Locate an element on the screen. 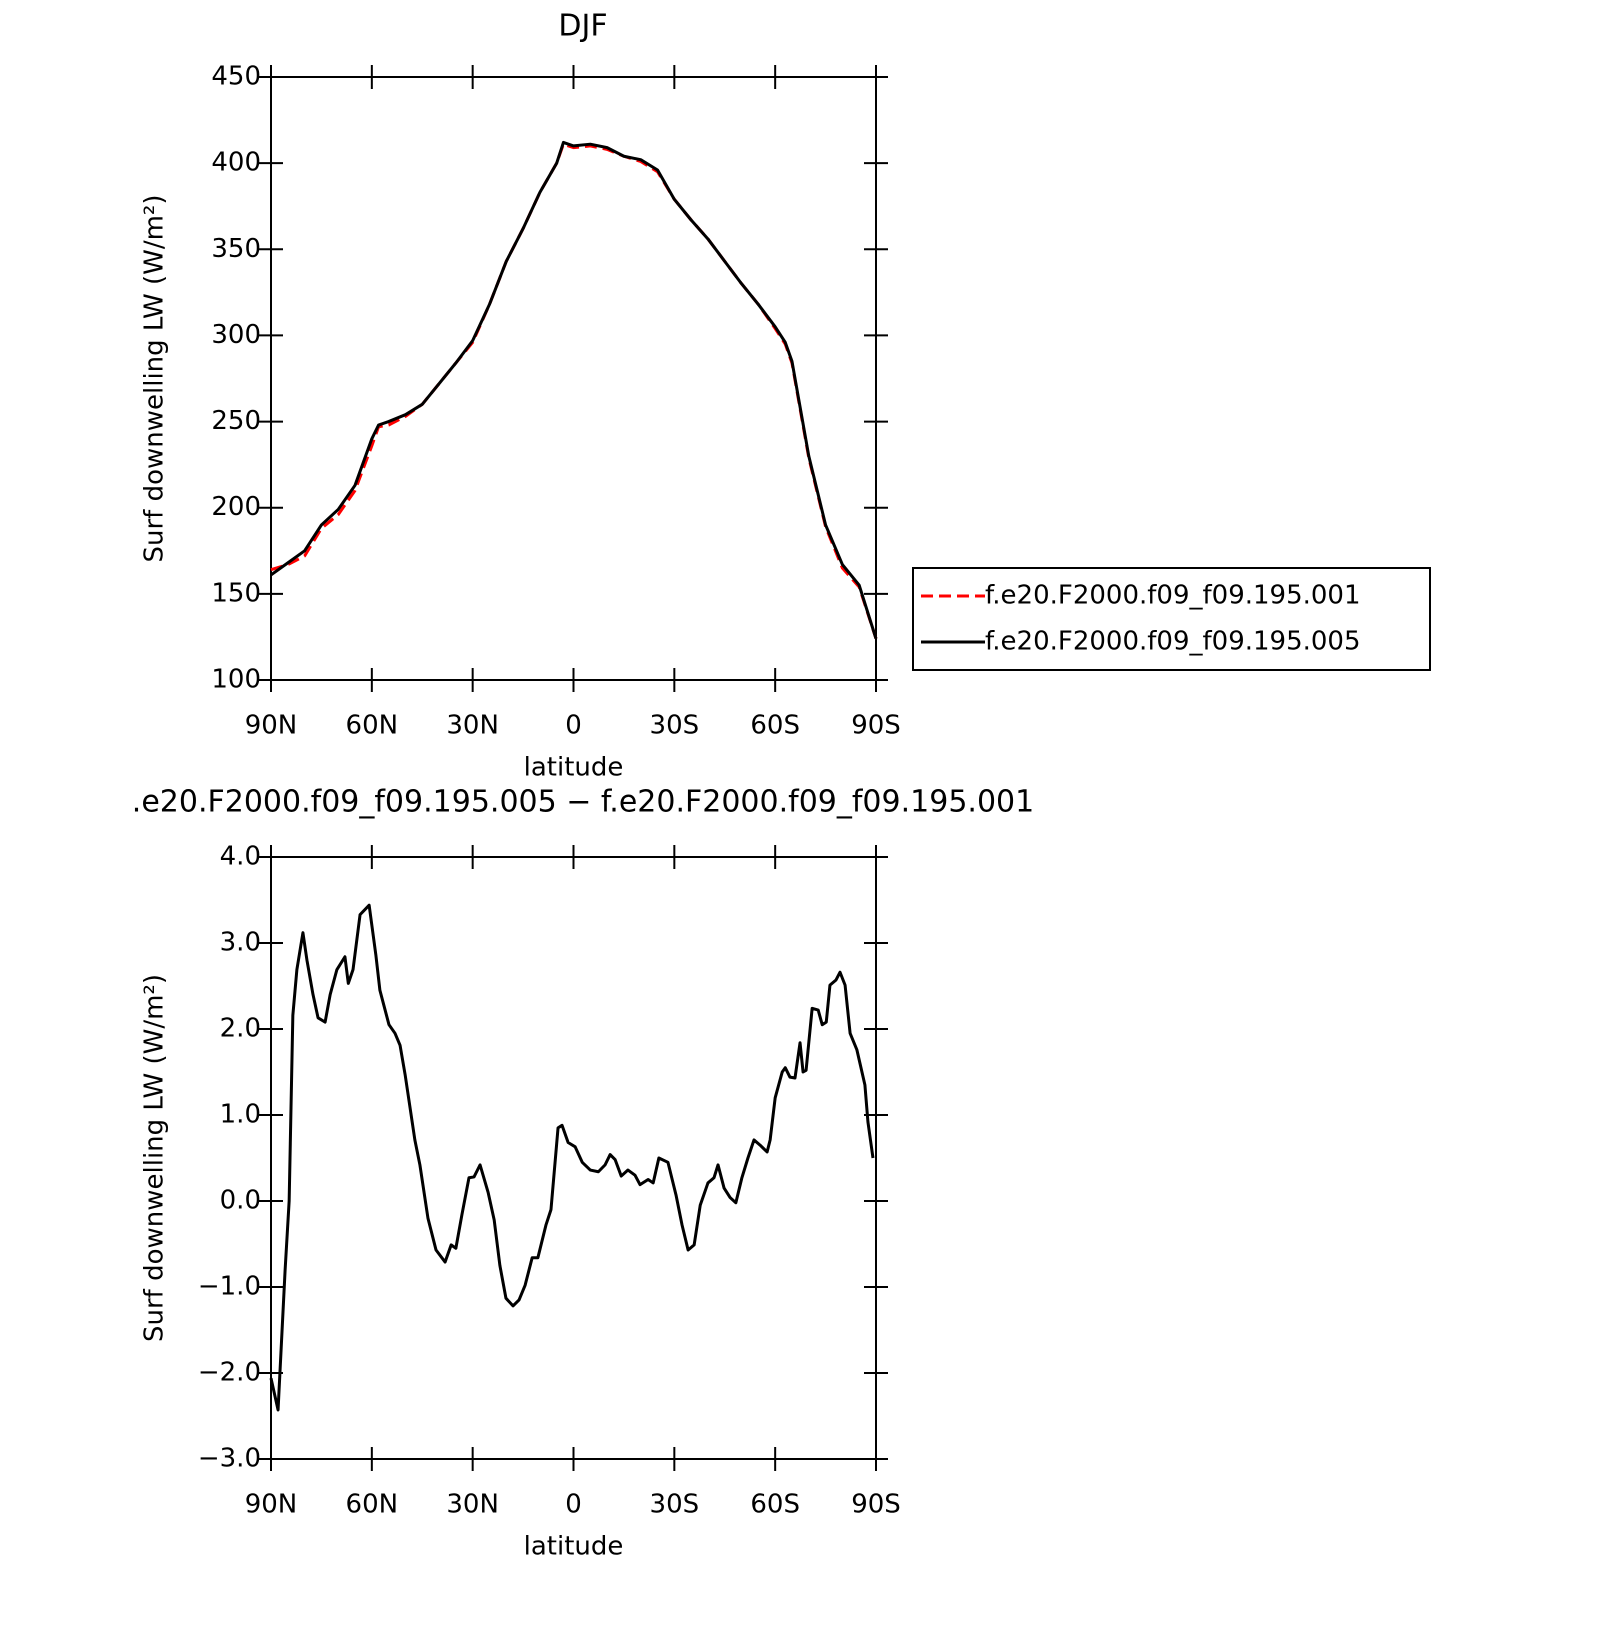  y-tick-label: 2.0 is located at coordinates (240, 1029).